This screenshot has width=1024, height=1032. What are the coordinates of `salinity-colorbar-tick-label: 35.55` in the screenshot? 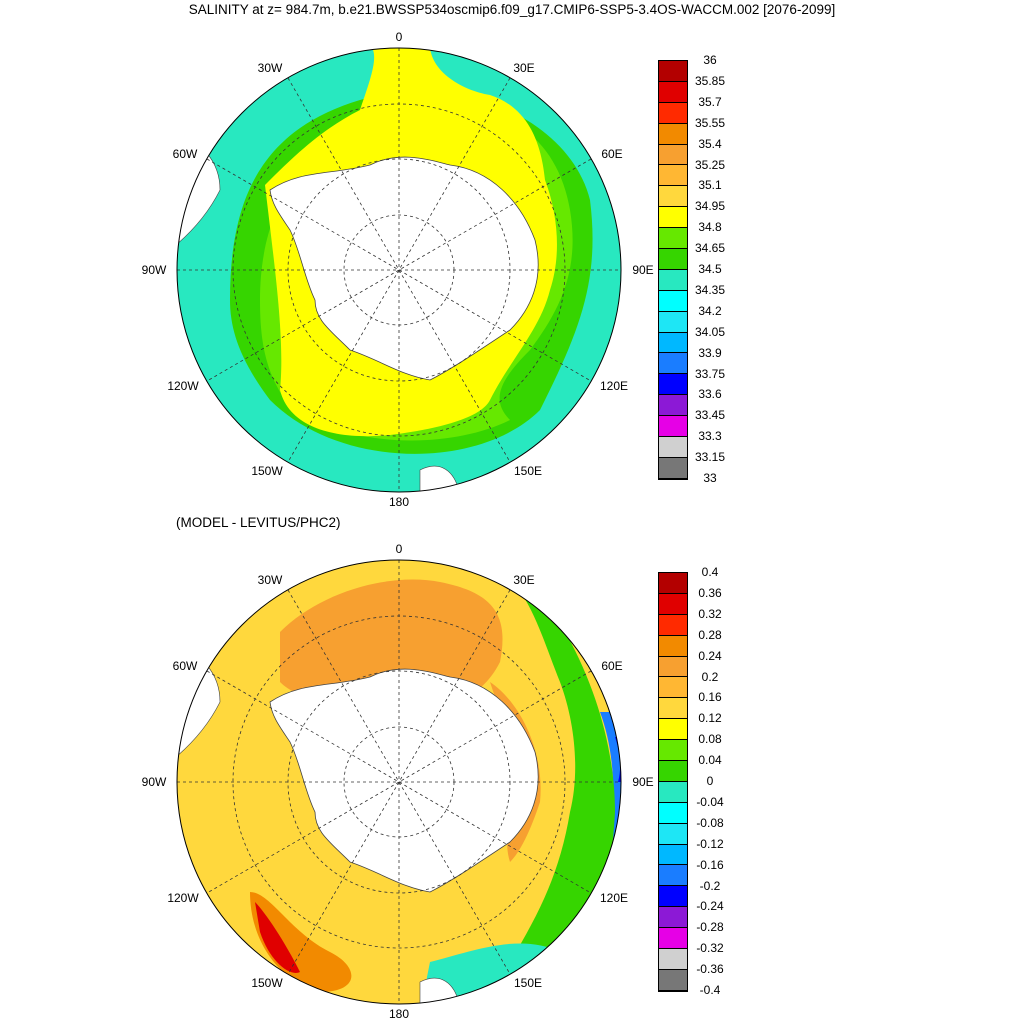 It's located at (710, 122).